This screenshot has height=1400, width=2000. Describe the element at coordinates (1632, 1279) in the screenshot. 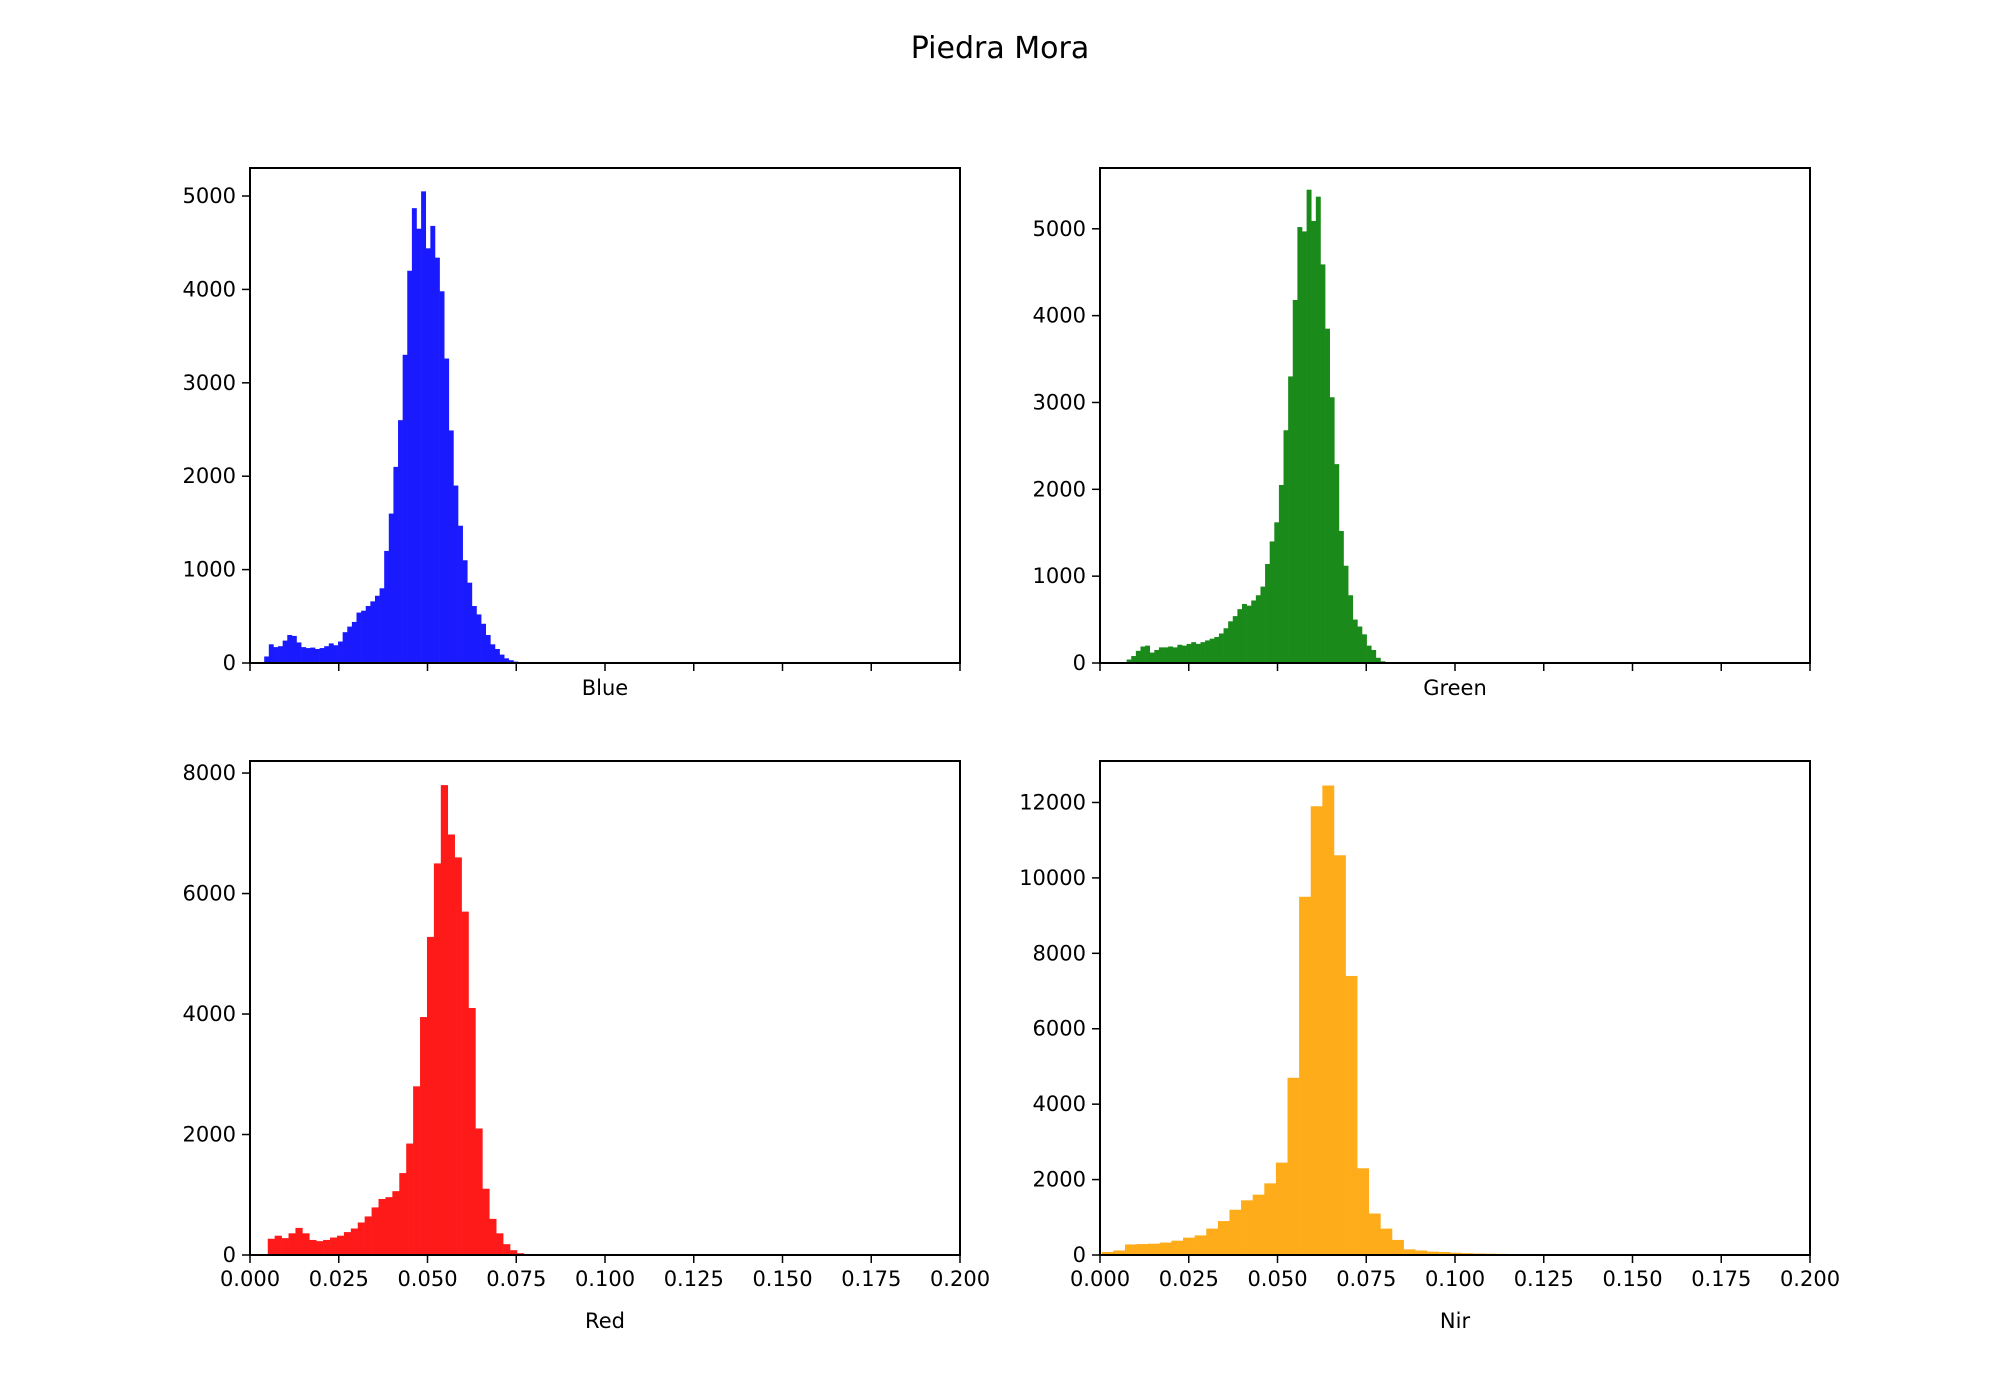

I see `x-tick-label: 0.150` at that location.